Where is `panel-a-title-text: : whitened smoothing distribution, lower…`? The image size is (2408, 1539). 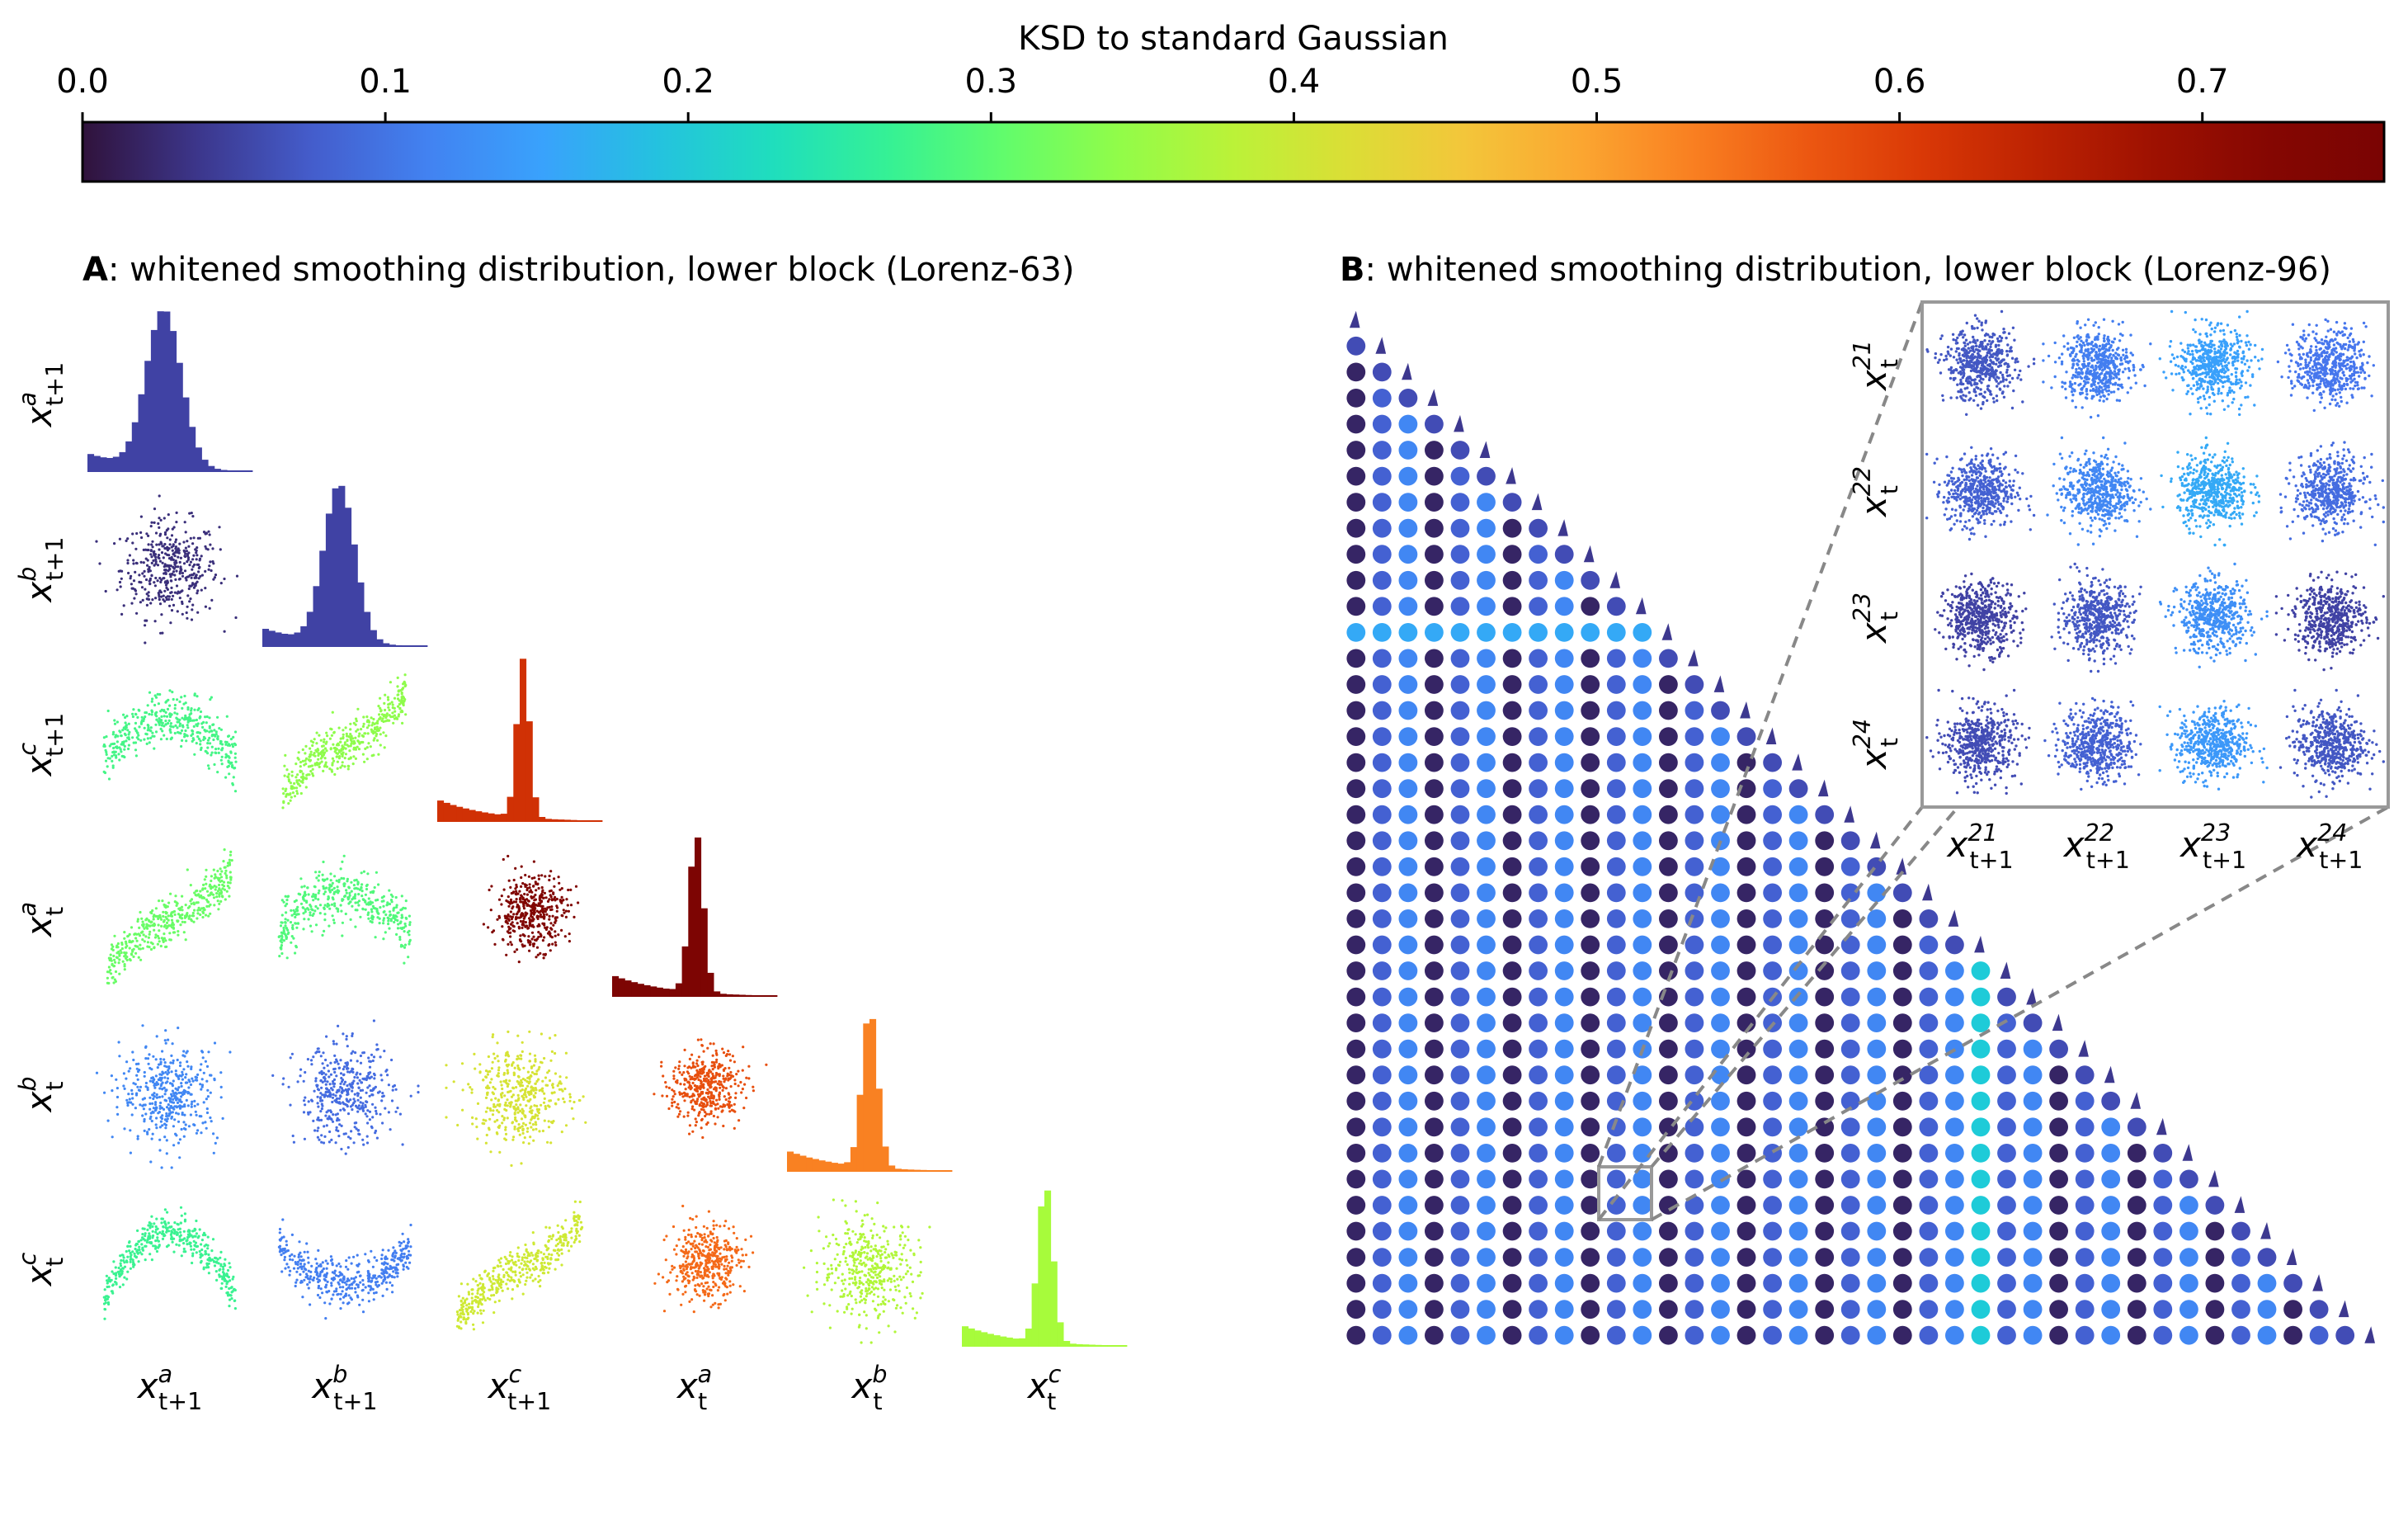
panel-a-title-text: : whitened smoothing distribution, lower… is located at coordinates (591, 270).